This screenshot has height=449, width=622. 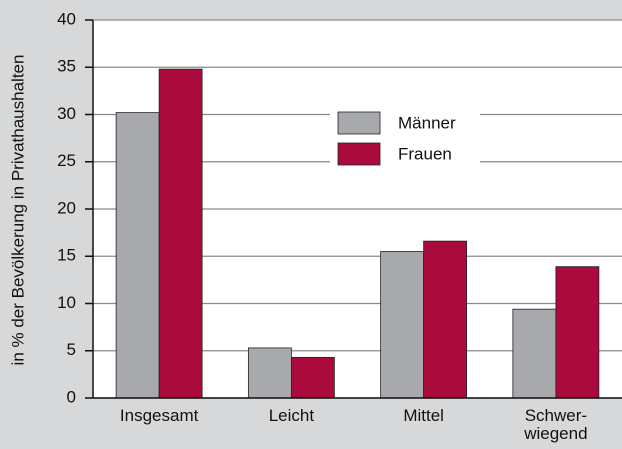 What do you see at coordinates (66, 302) in the screenshot?
I see `y-tick-label: 10` at bounding box center [66, 302].